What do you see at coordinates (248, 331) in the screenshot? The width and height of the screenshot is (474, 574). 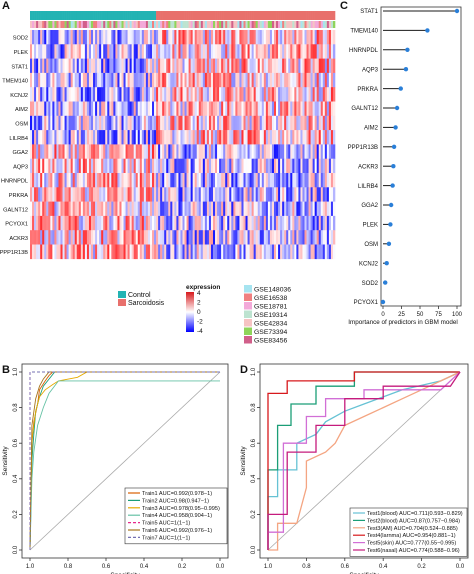 I see `dataset-legend-swatch` at bounding box center [248, 331].